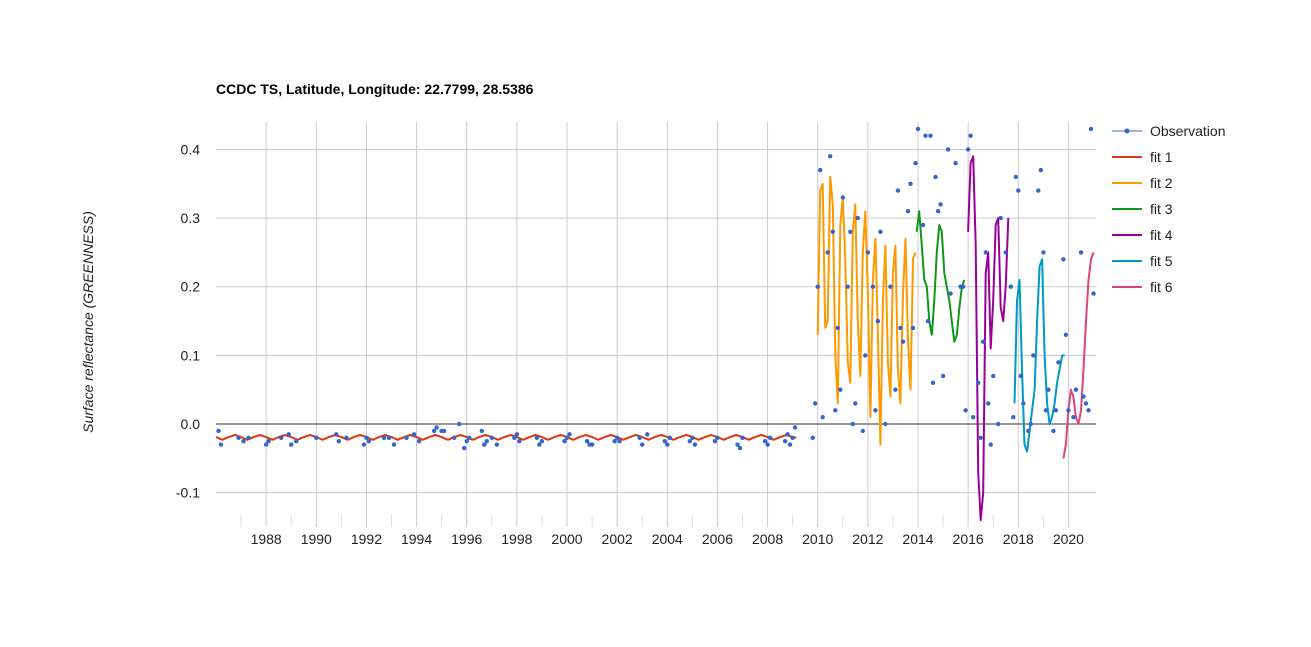  I want to click on legend-label-observation: Observation, so click(1187, 131).